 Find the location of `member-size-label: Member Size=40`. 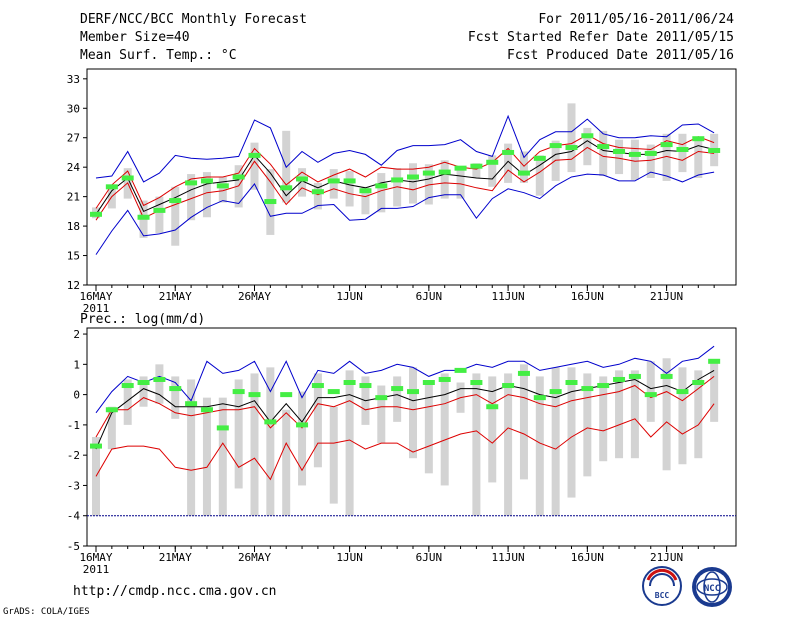

member-size-label: Member Size=40 is located at coordinates (135, 37).